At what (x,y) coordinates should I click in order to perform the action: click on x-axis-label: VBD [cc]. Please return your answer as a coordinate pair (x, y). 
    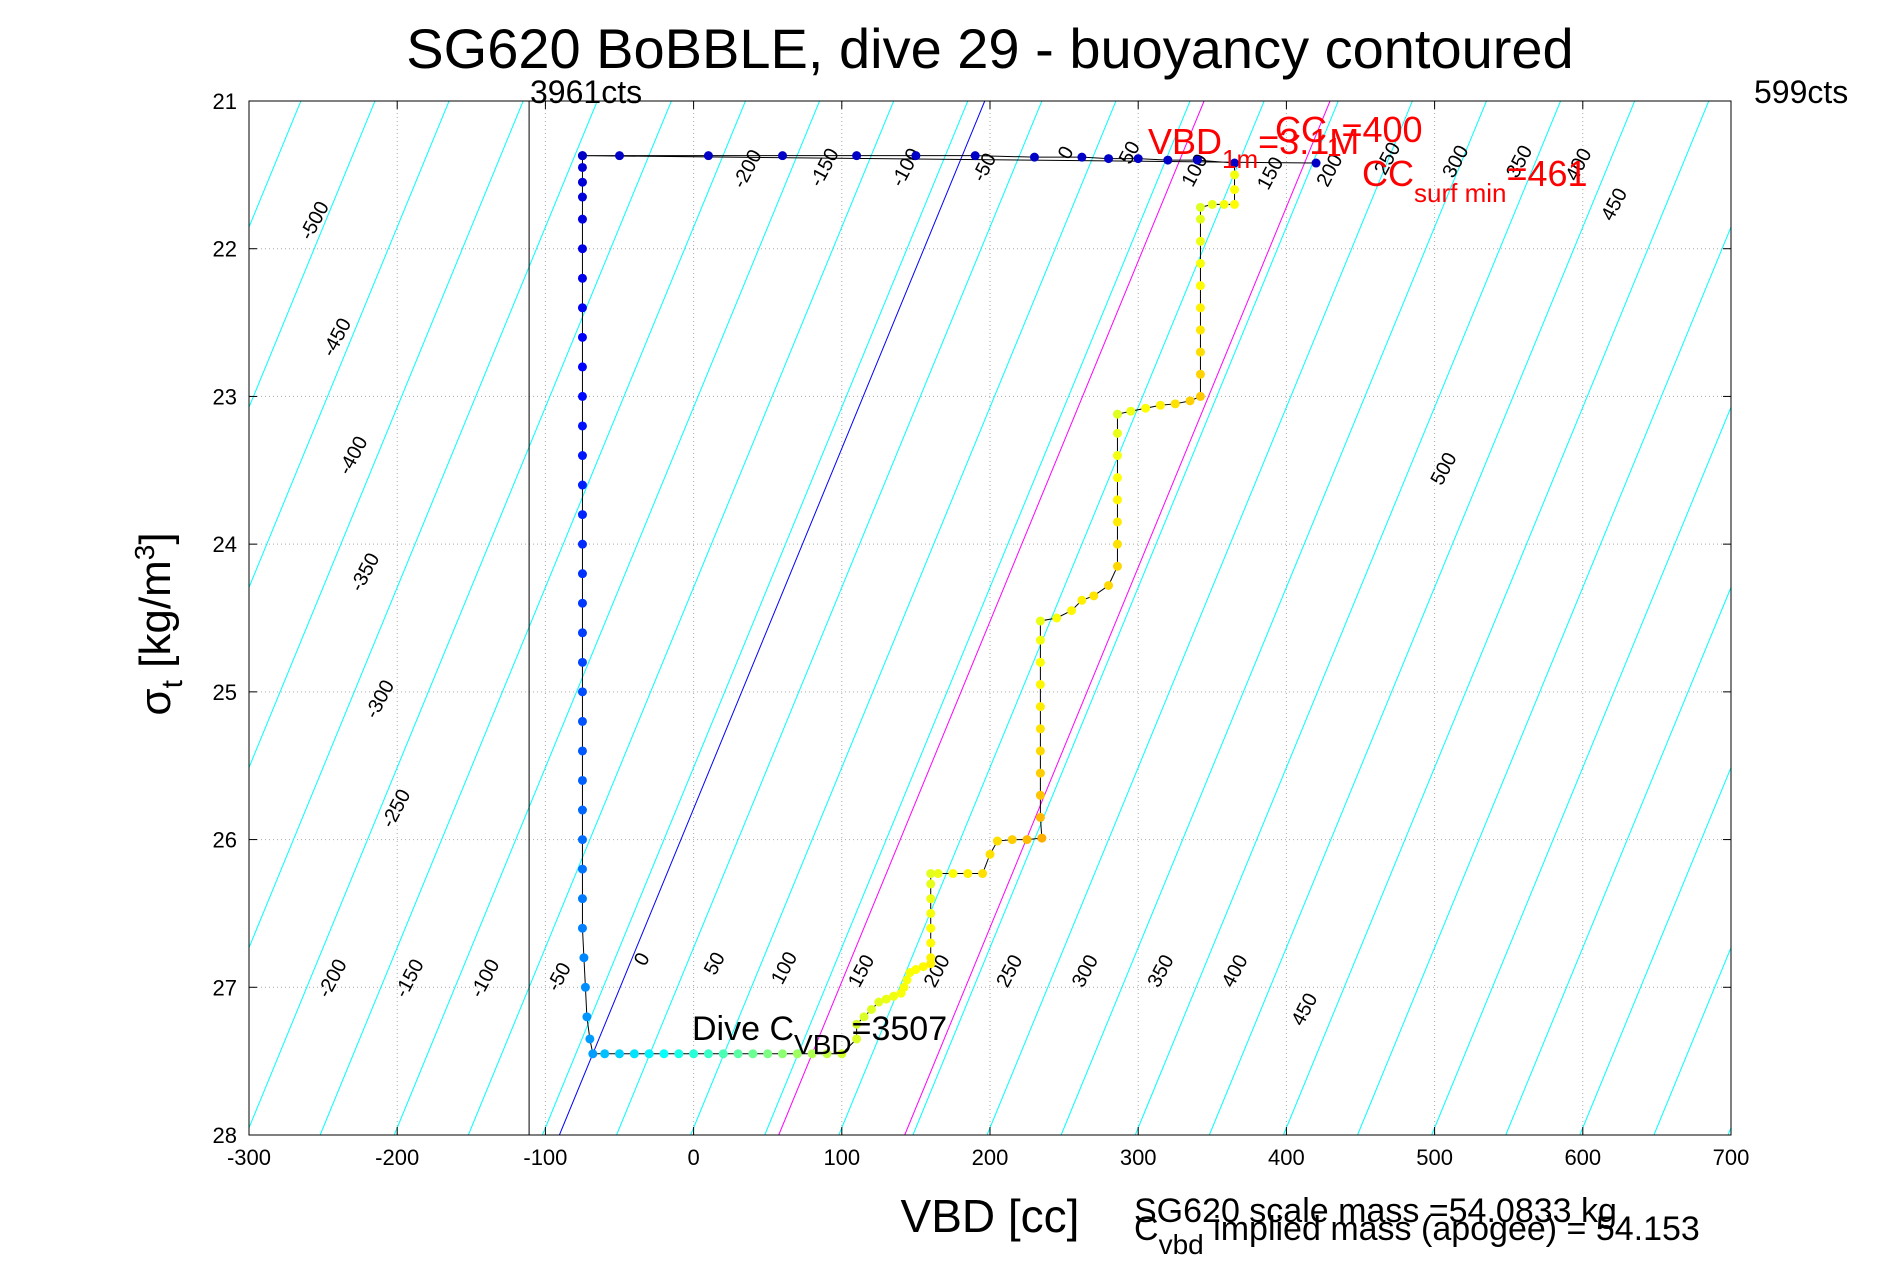
    Looking at the image, I should click on (990, 1216).